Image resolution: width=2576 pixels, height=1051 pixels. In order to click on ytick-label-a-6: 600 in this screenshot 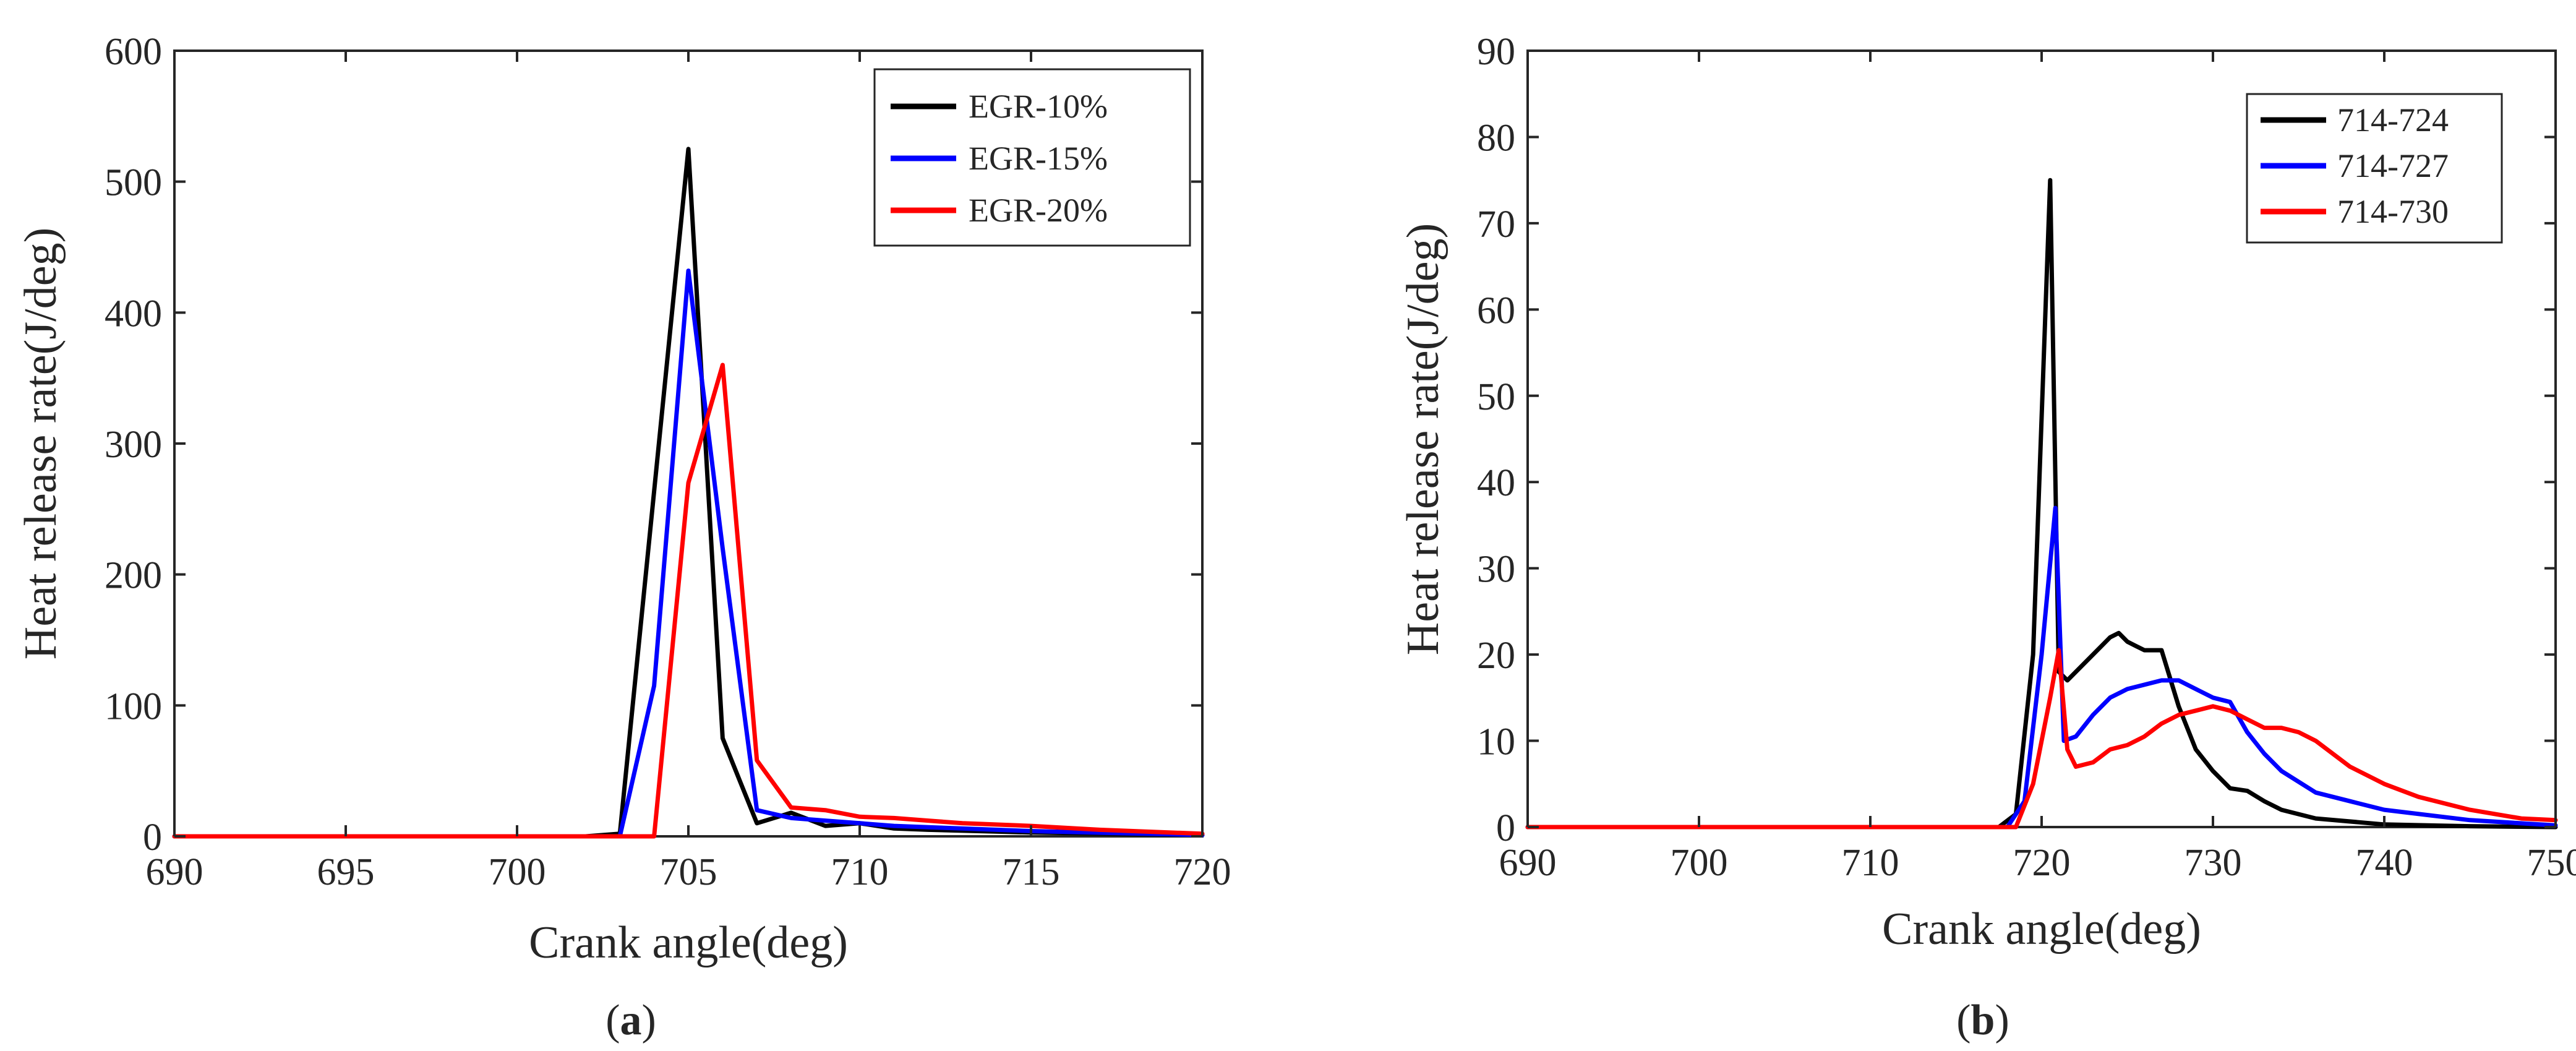, I will do `click(133, 52)`.